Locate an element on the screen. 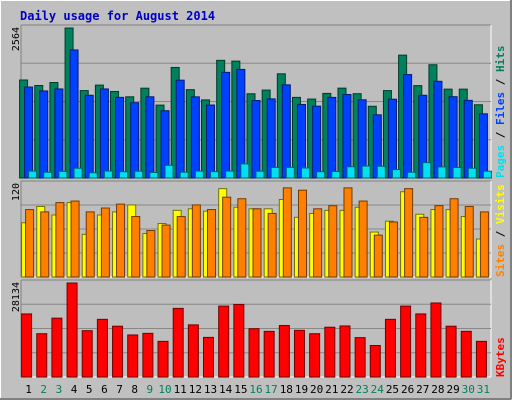 This screenshot has height=400, width=512. day-label: 10 is located at coordinates (164, 389).